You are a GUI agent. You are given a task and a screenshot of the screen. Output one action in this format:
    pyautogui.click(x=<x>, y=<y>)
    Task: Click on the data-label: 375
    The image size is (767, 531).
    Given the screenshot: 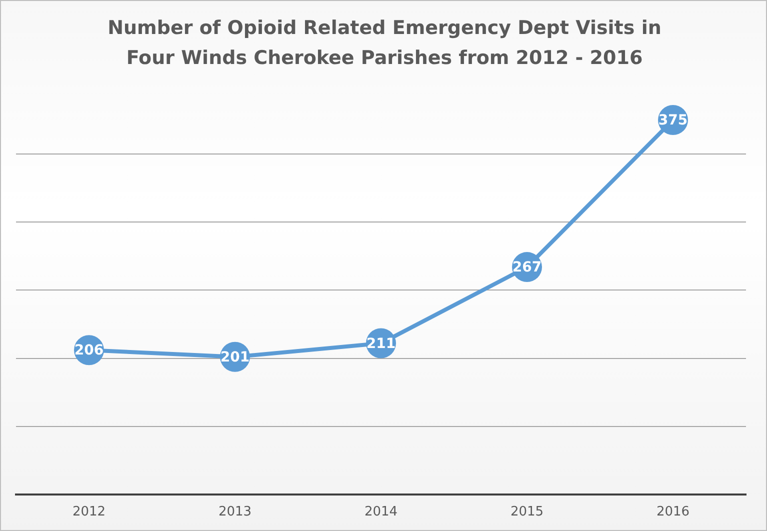 What is the action you would take?
    pyautogui.click(x=673, y=120)
    